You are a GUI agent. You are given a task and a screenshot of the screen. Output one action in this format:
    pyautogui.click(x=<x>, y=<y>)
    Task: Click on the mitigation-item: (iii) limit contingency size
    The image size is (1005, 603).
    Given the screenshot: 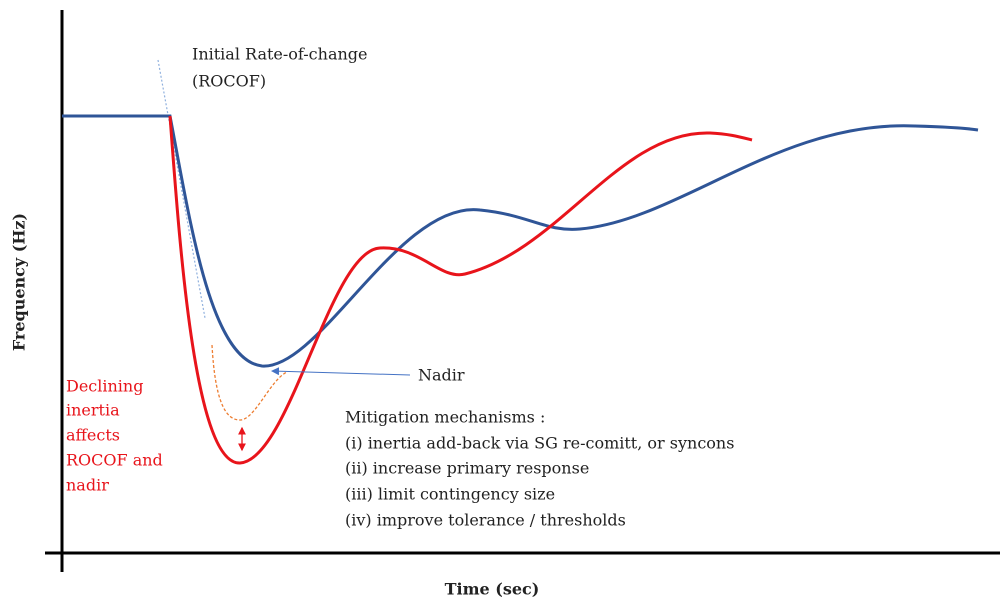 What is the action you would take?
    pyautogui.click(x=450, y=494)
    